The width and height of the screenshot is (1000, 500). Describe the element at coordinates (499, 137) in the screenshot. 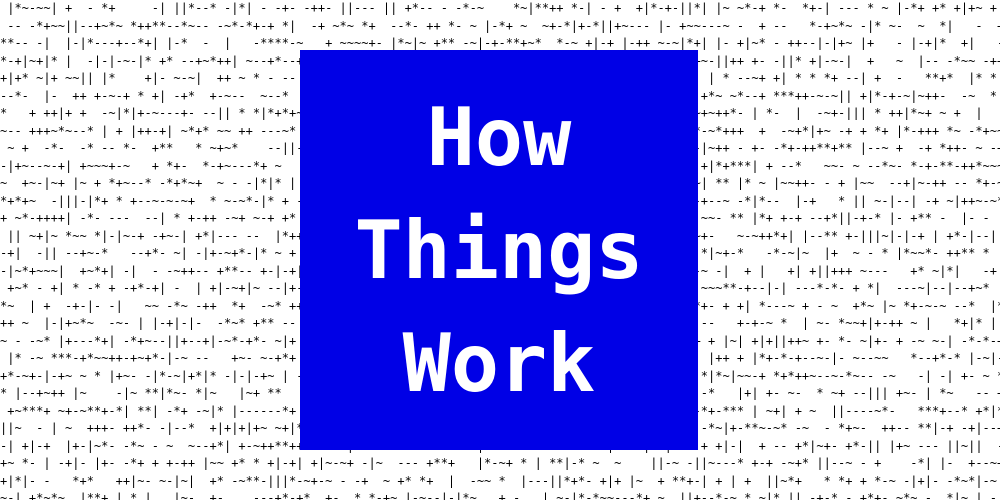

I see `title-line-1: How` at that location.